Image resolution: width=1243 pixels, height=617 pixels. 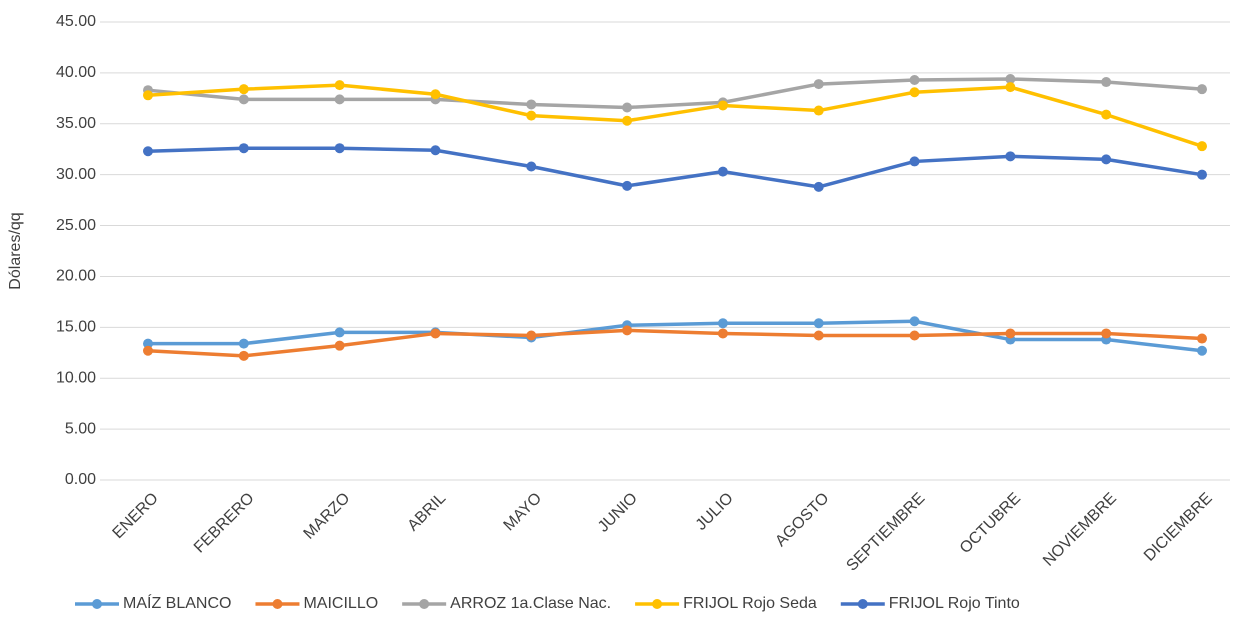 What do you see at coordinates (618, 513) in the screenshot?
I see `x-tick-label: JUNIO` at bounding box center [618, 513].